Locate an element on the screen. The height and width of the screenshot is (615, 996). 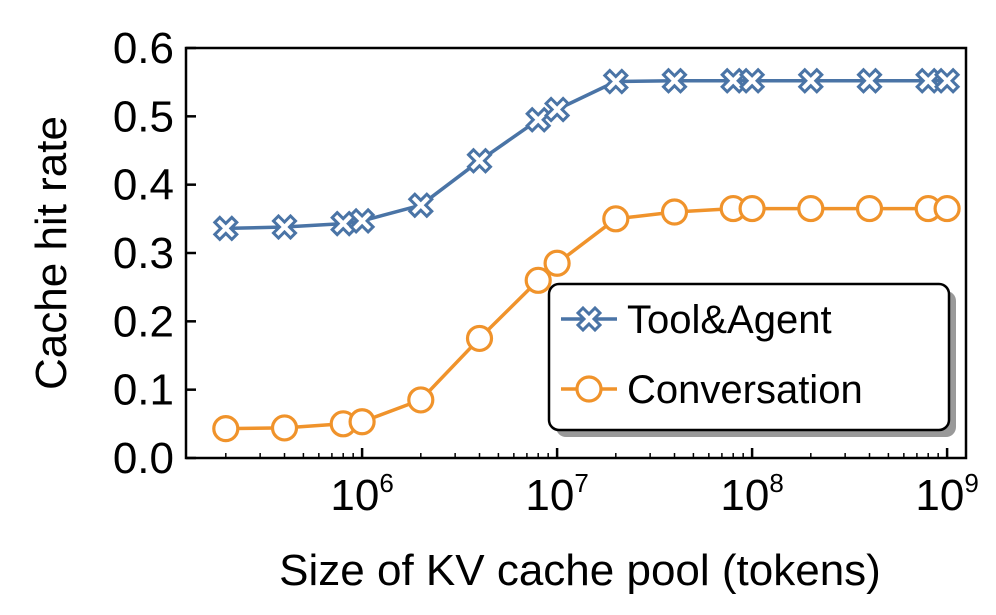
legend-label-conversation: Conversation is located at coordinates (745, 390).